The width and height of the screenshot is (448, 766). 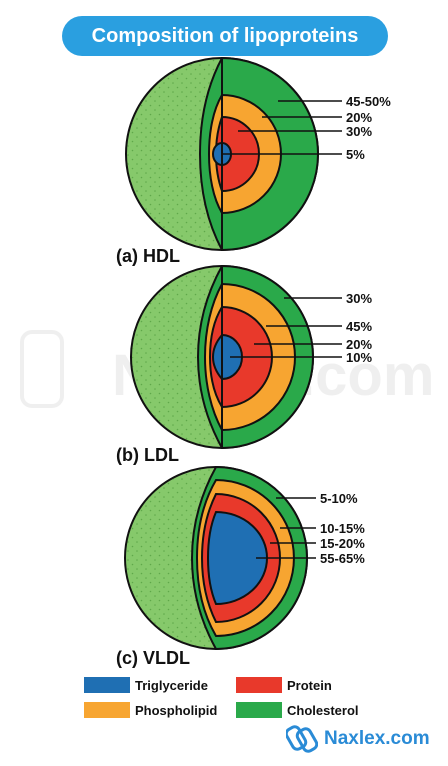 I want to click on vldl-value-triglyceride: 55-65%, so click(x=342, y=558).